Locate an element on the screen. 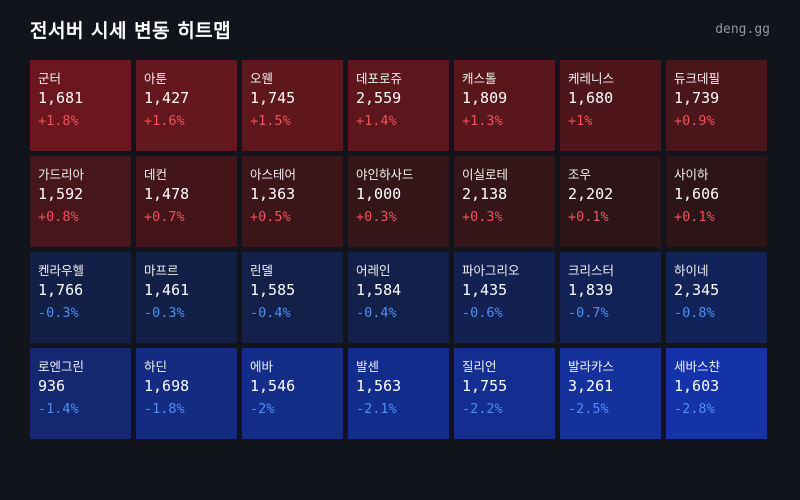 Image resolution: width=800 pixels, height=500 pixels. server-tile: 가드리아 1,592 +0.8% is located at coordinates (80, 201).